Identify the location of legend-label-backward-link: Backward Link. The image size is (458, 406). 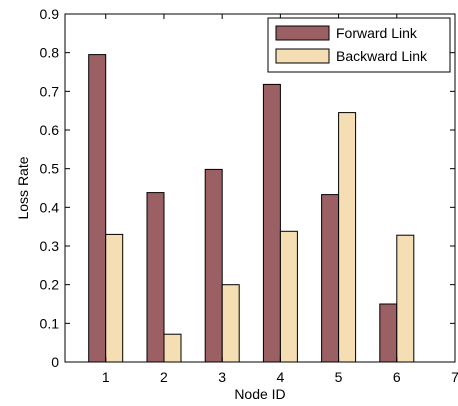
(382, 56).